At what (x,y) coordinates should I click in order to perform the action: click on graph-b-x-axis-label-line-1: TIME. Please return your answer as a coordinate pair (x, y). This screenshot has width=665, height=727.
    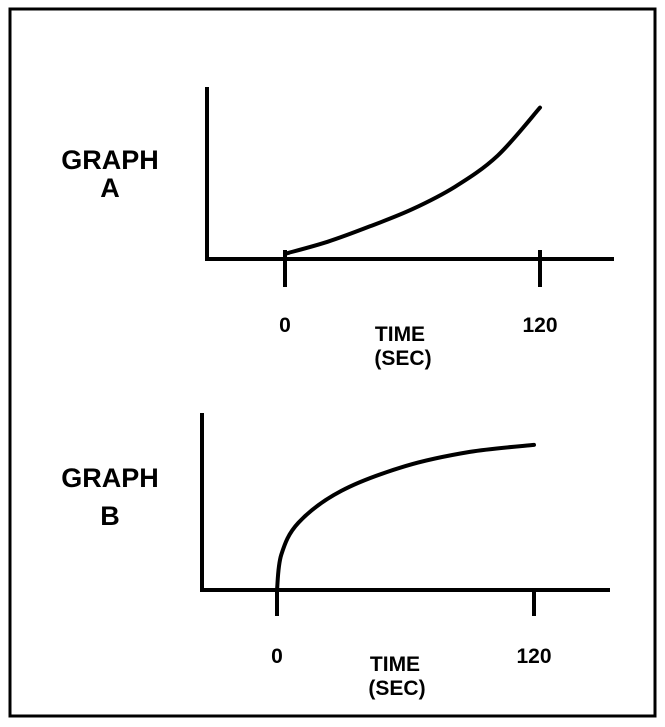
    Looking at the image, I should click on (395, 664).